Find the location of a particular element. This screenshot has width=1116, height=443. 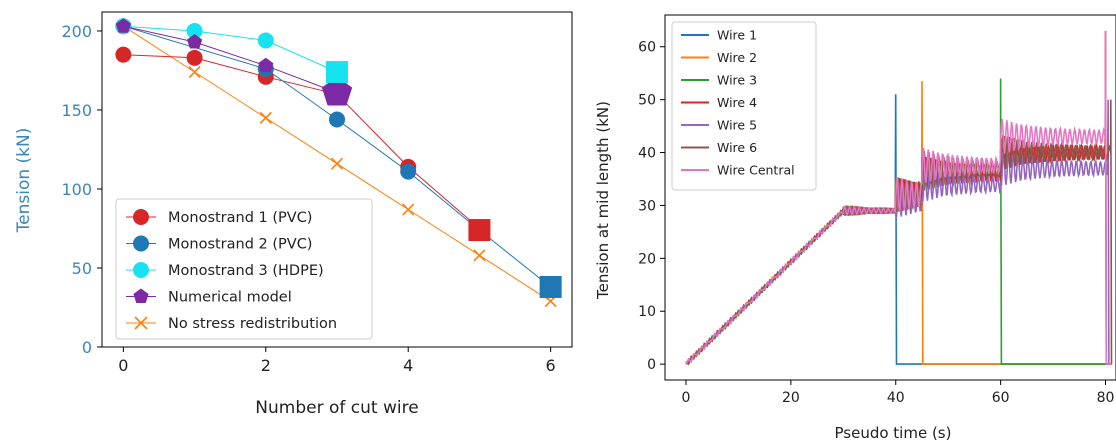

series-monostrand-3-hdpe is located at coordinates (230, 49).